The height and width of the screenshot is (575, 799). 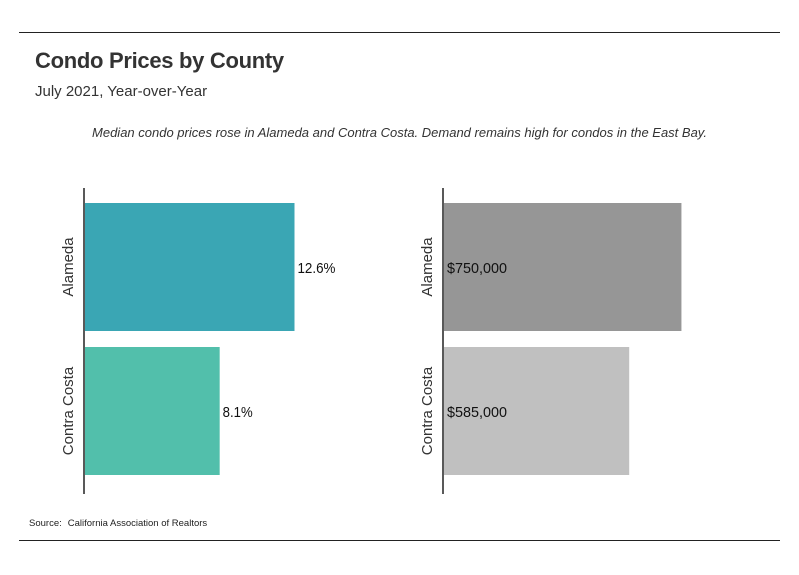 What do you see at coordinates (477, 268) in the screenshot?
I see `data-label: $750,000` at bounding box center [477, 268].